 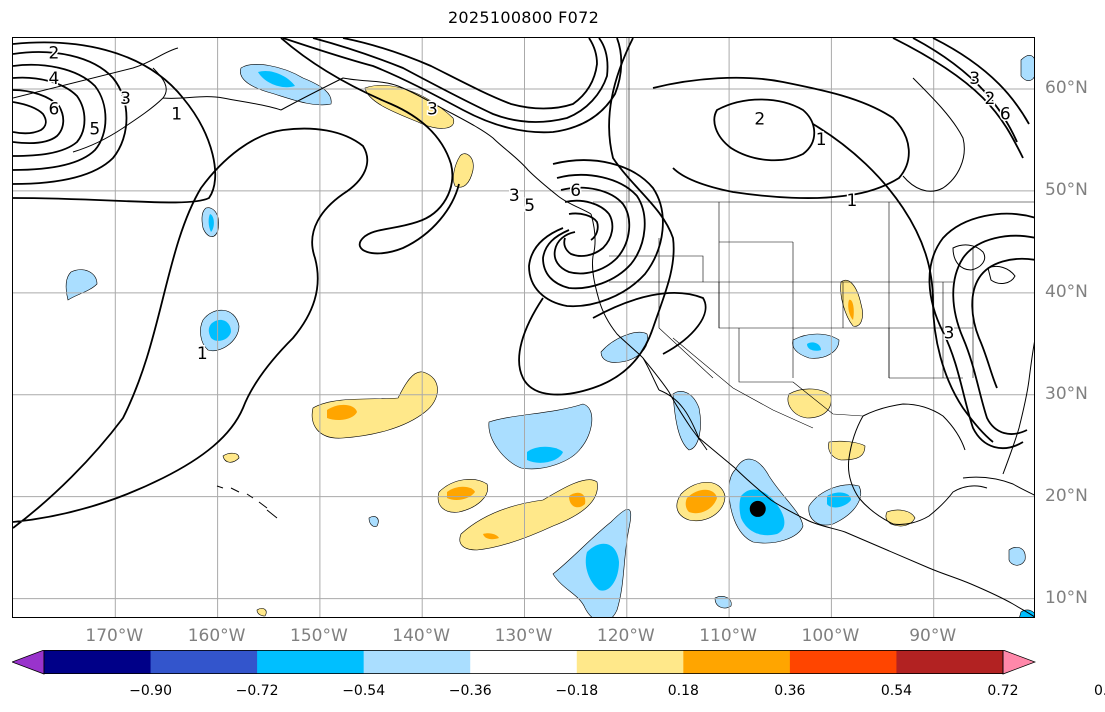 I want to click on colorbar-extend-high, so click(x=1019, y=662).